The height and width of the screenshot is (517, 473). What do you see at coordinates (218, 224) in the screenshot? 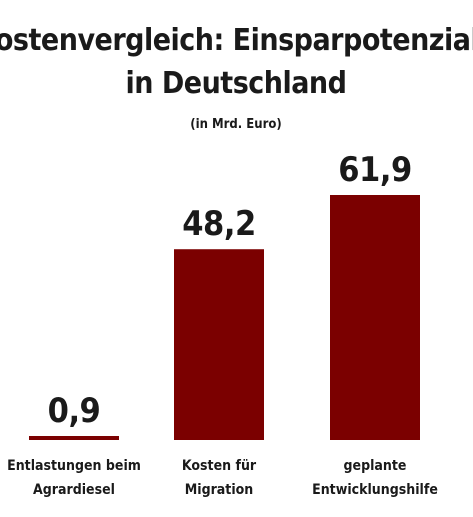
I see `value-label-2: 48,2` at bounding box center [218, 224].